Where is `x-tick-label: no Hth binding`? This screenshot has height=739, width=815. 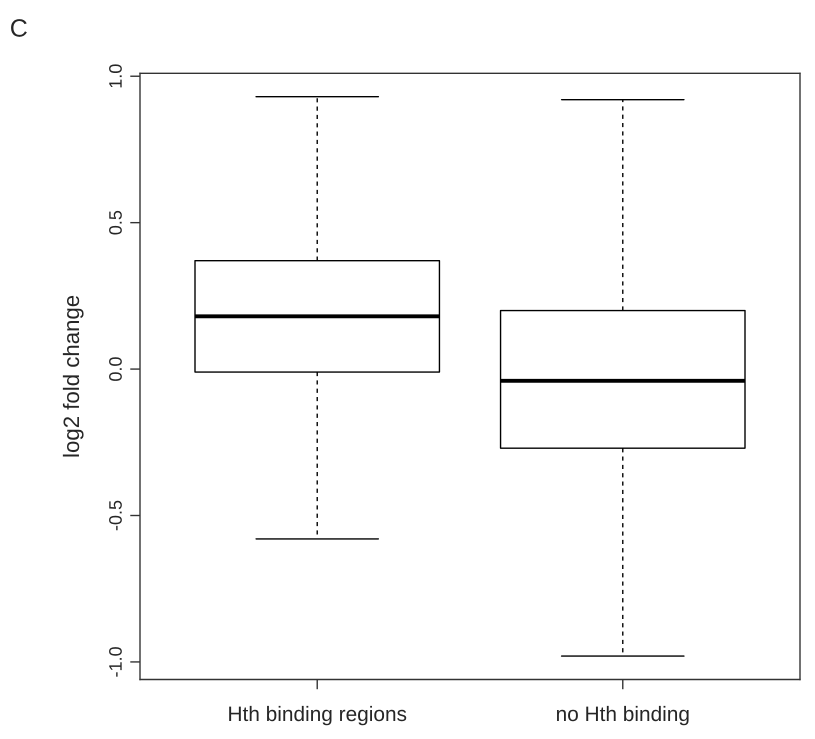 x-tick-label: no Hth binding is located at coordinates (622, 716).